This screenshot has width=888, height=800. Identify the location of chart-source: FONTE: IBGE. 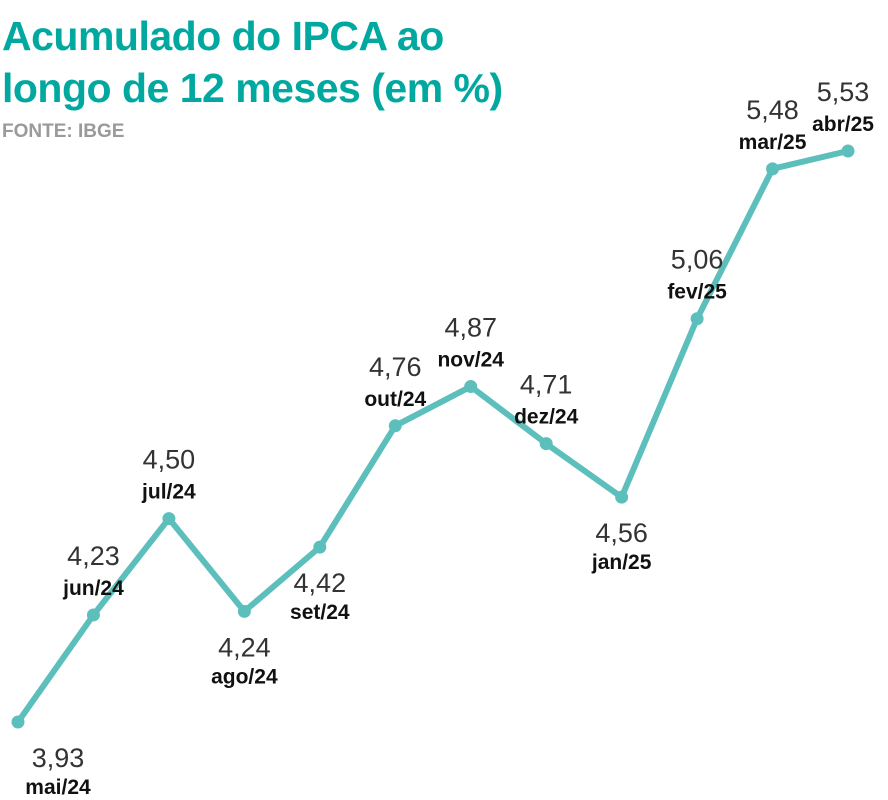
(63, 131).